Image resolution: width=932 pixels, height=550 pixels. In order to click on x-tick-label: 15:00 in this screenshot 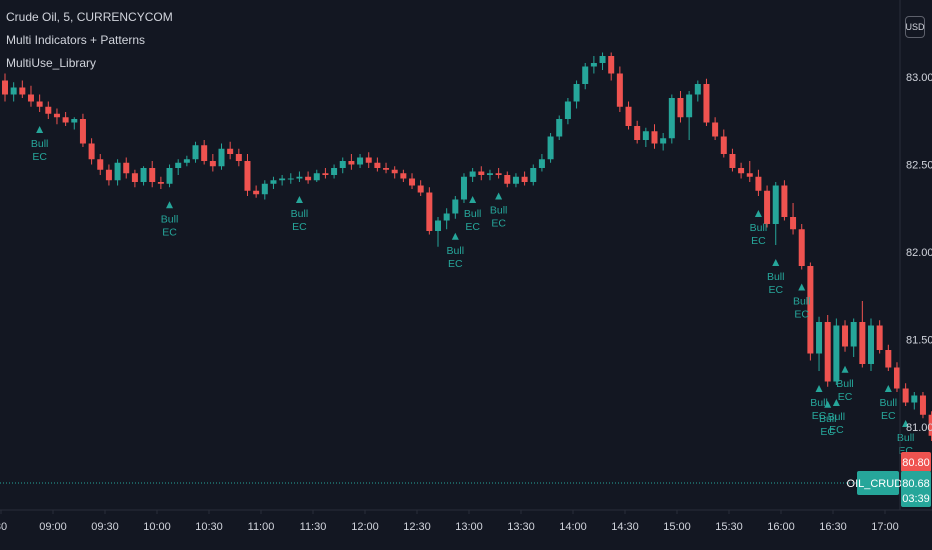, I will do `click(677, 527)`.